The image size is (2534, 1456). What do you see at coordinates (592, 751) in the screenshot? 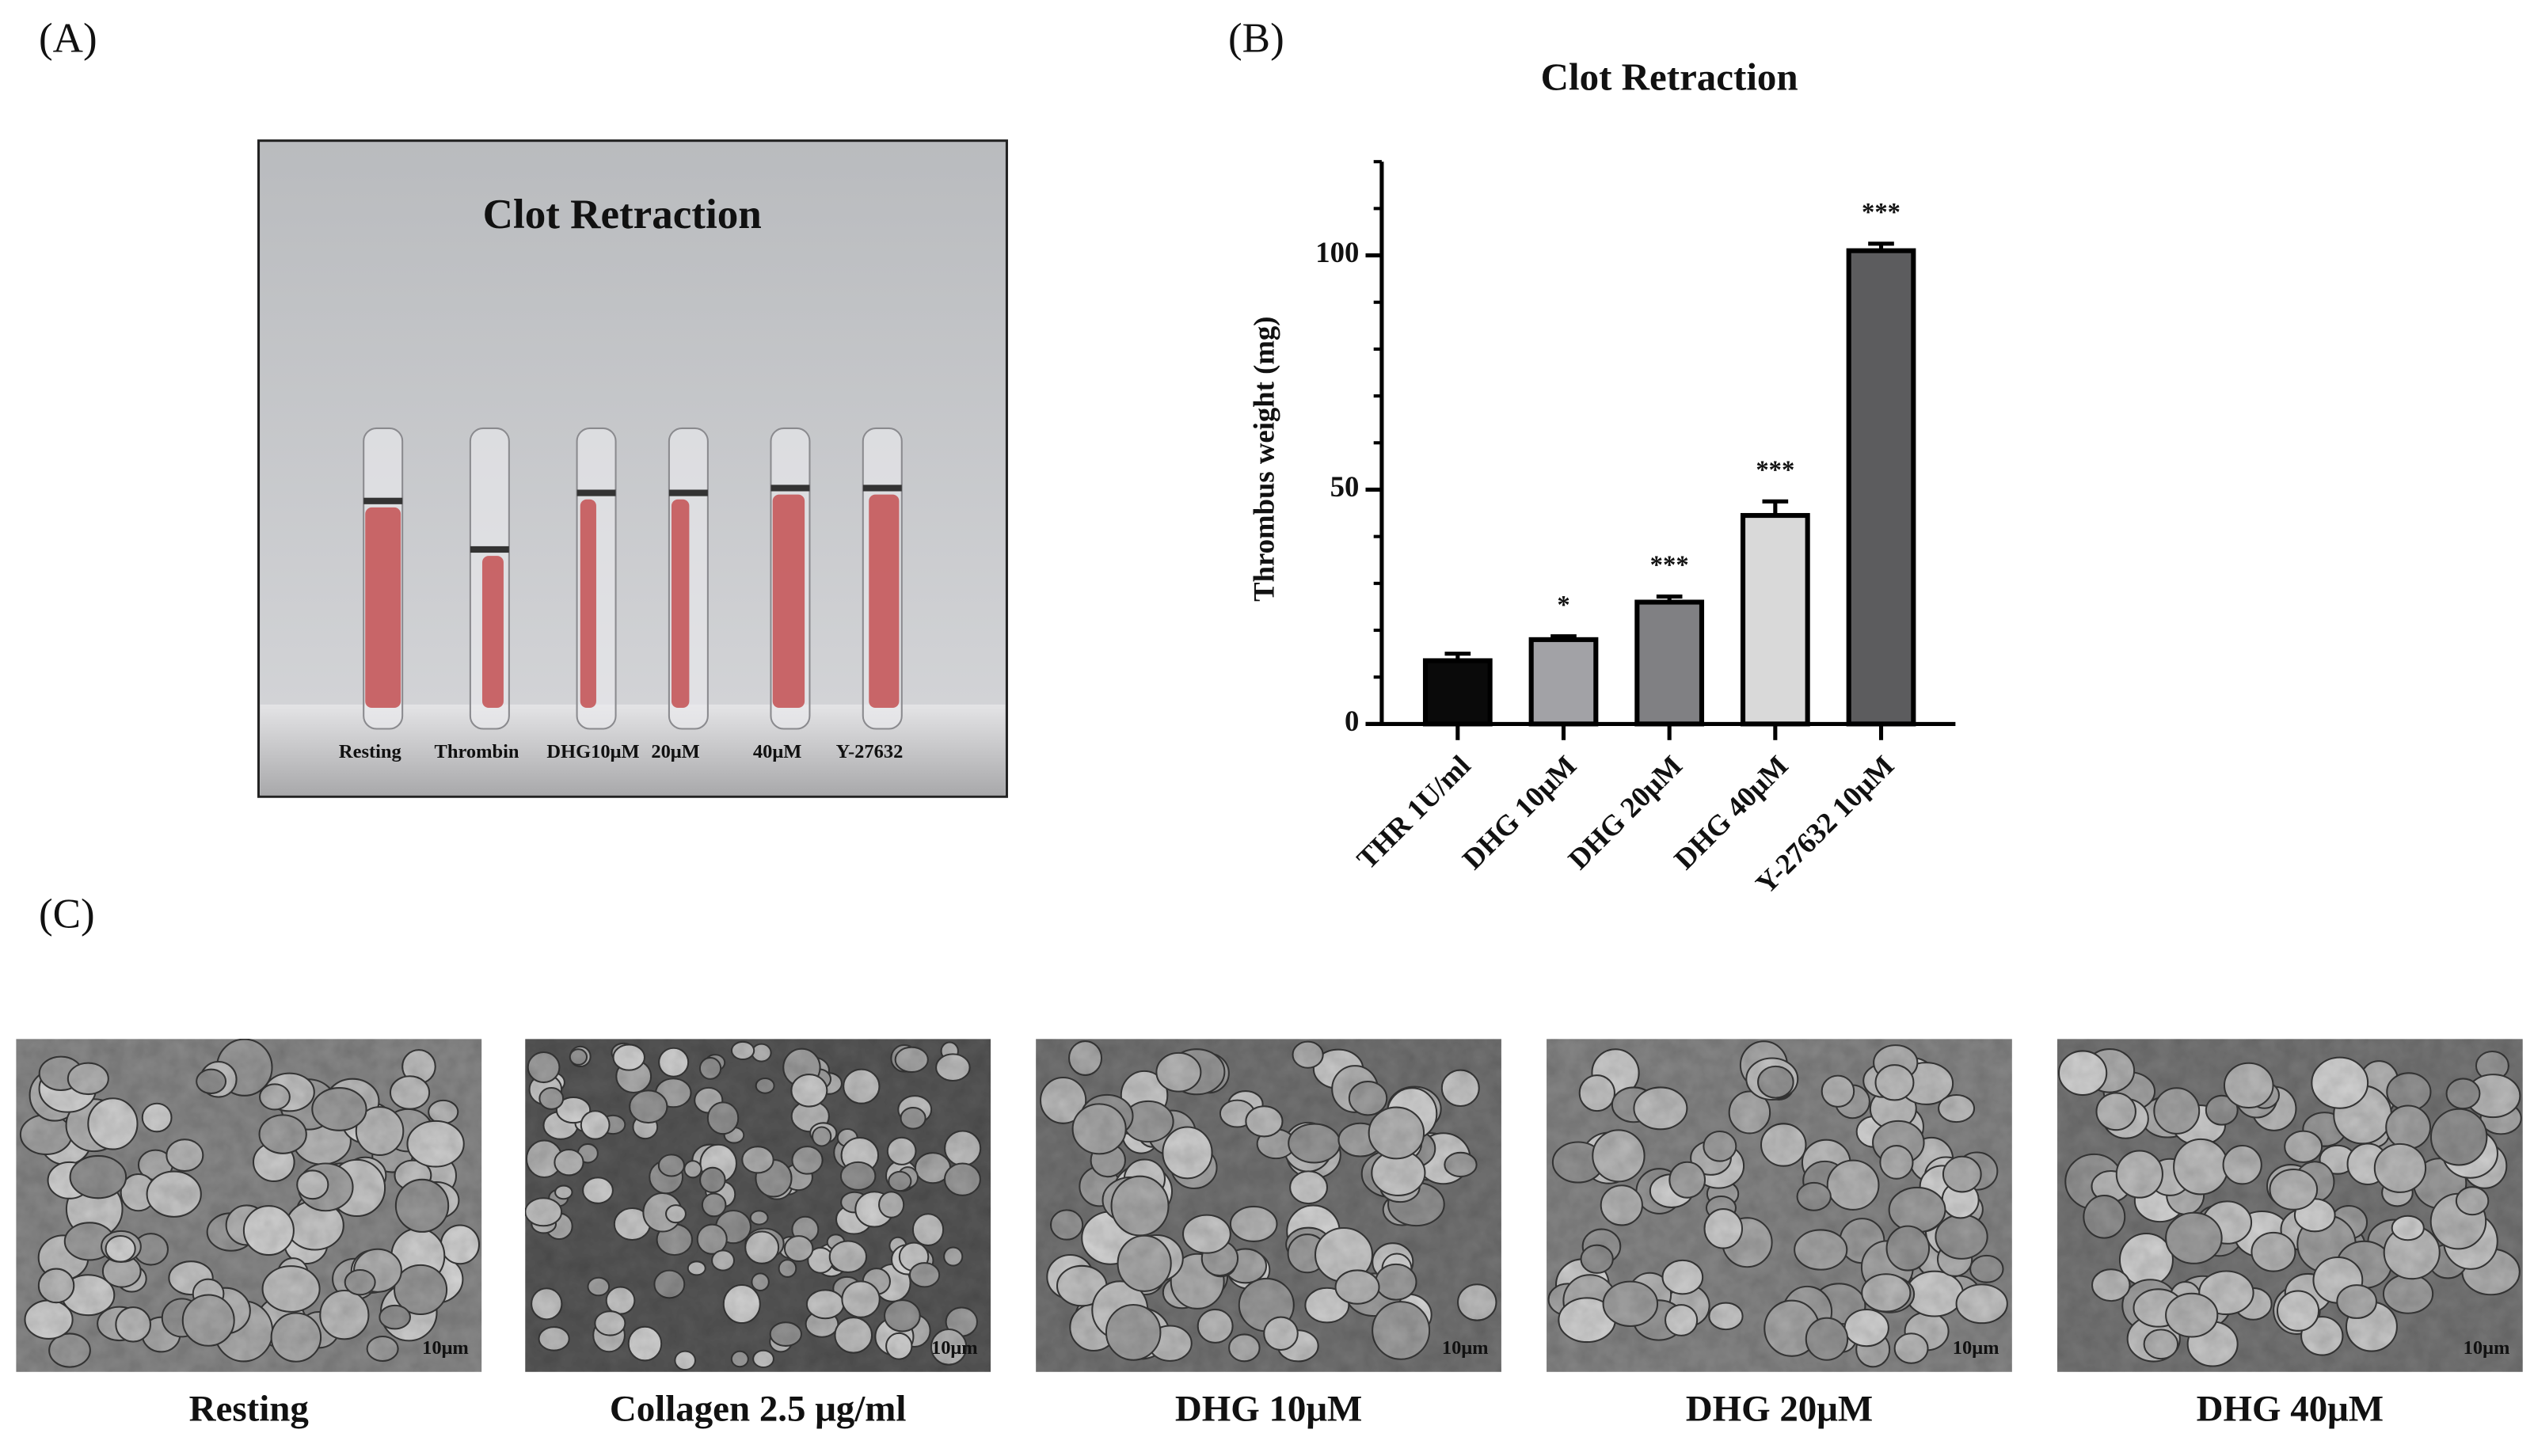
I see `tube-label: DHG10μM` at bounding box center [592, 751].